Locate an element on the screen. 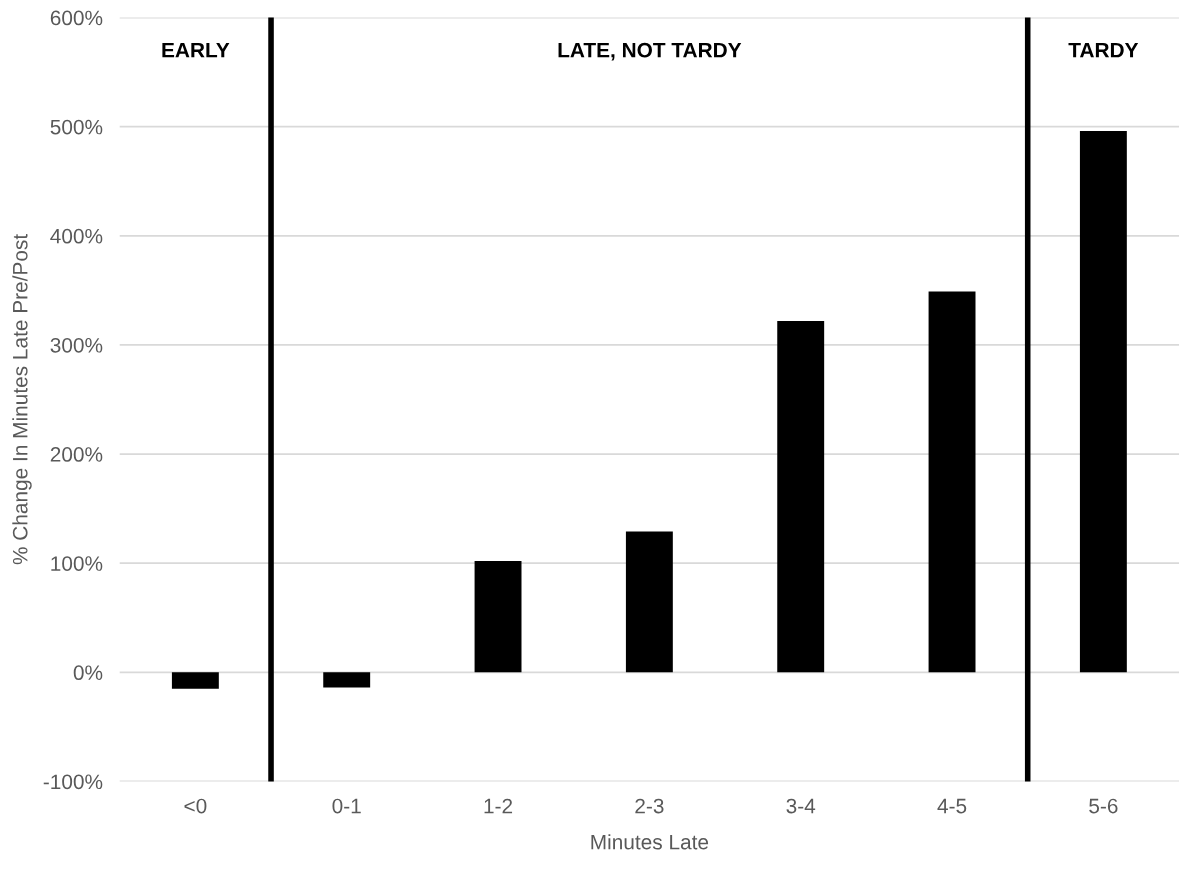 The image size is (1197, 878). y-axis-title: % Change In Minutes Late Pre/Post is located at coordinates (22, 399).